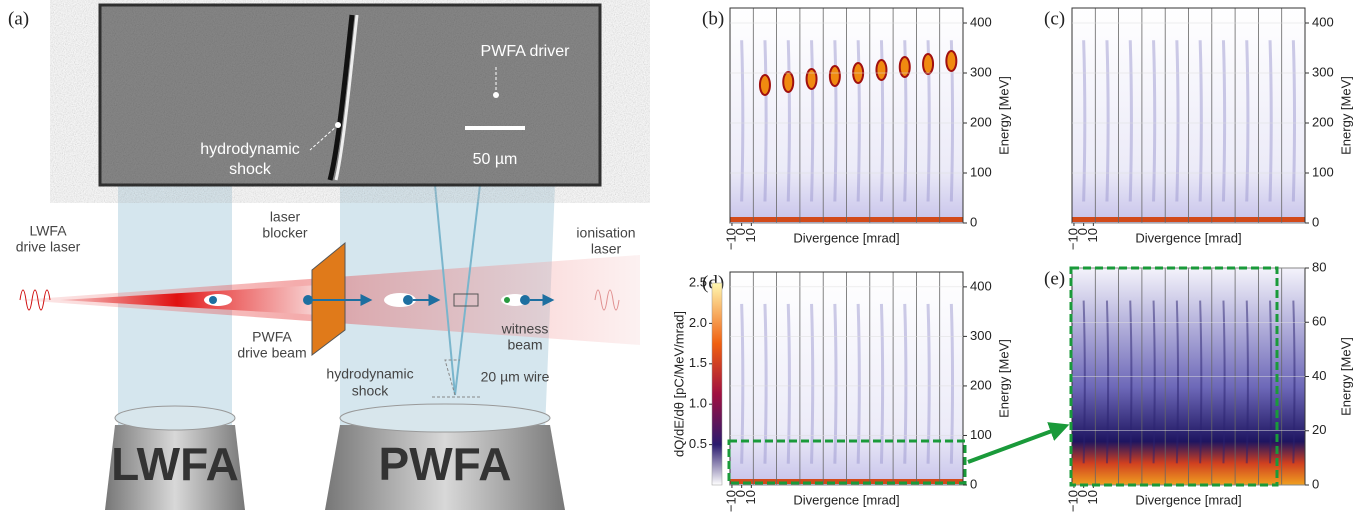  What do you see at coordinates (48, 231) in the screenshot?
I see `annotation: LWFA` at bounding box center [48, 231].